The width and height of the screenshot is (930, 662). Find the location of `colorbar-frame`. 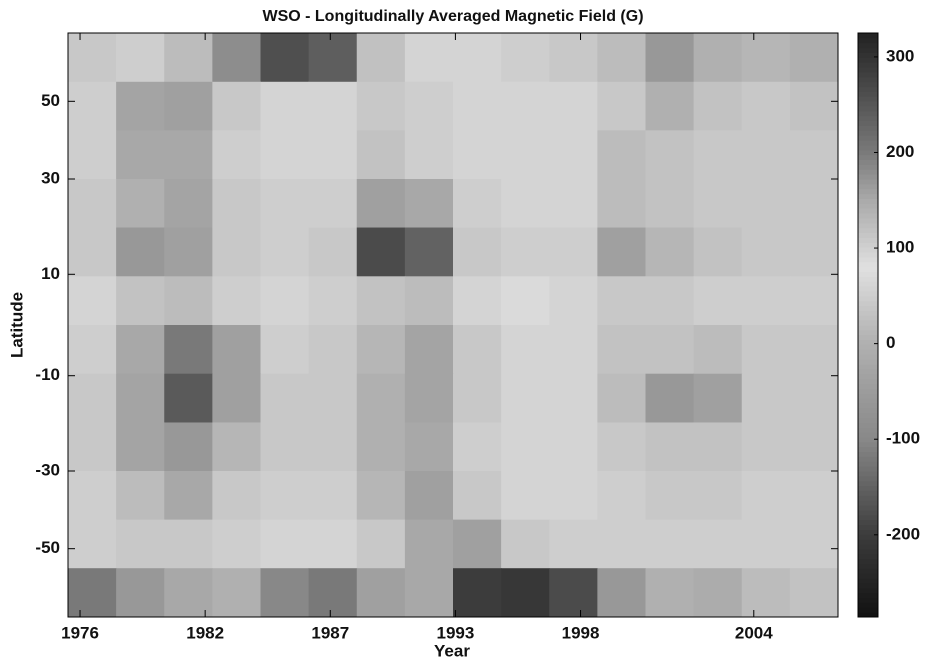

colorbar-frame is located at coordinates (868, 325).